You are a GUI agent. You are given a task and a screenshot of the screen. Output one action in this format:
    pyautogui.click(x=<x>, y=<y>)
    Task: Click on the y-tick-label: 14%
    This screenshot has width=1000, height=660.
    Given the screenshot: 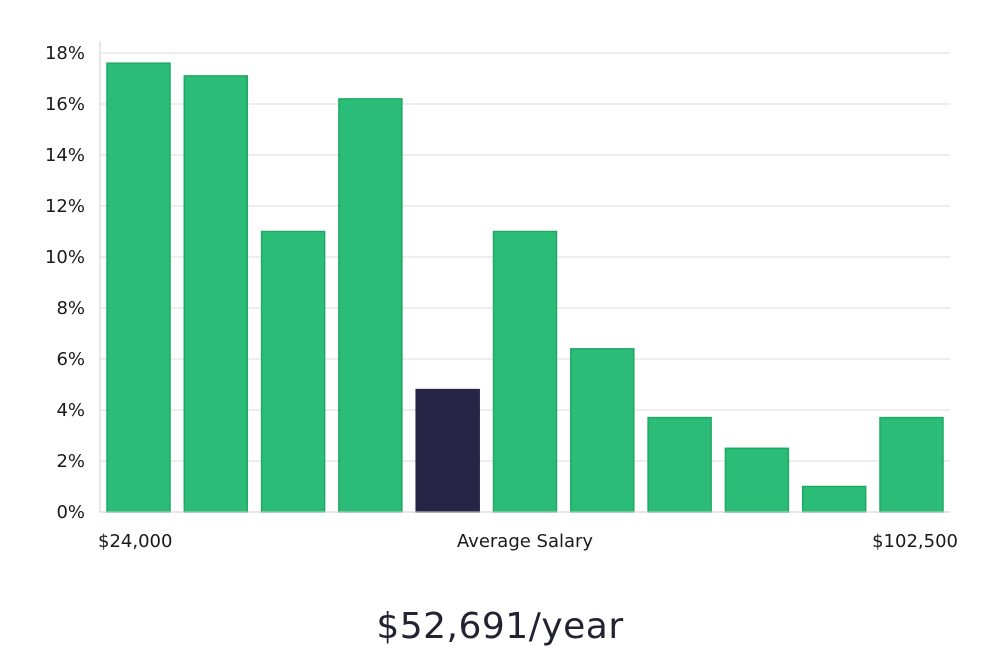 What is the action you would take?
    pyautogui.click(x=65, y=155)
    